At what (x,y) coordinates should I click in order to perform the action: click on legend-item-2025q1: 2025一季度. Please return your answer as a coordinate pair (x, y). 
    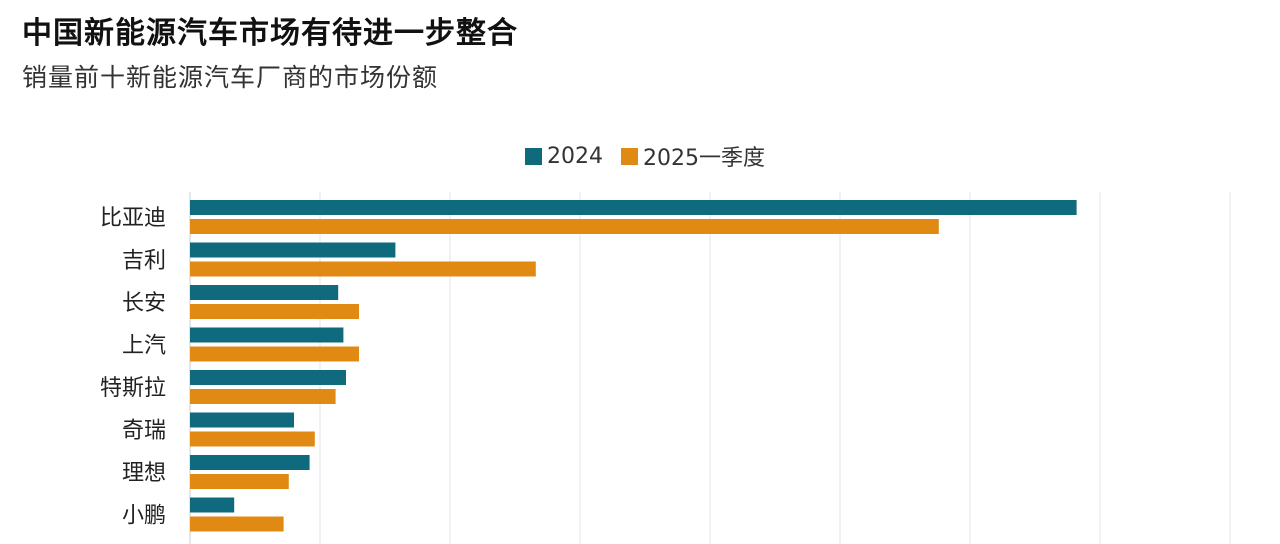
    Looking at the image, I should click on (693, 156).